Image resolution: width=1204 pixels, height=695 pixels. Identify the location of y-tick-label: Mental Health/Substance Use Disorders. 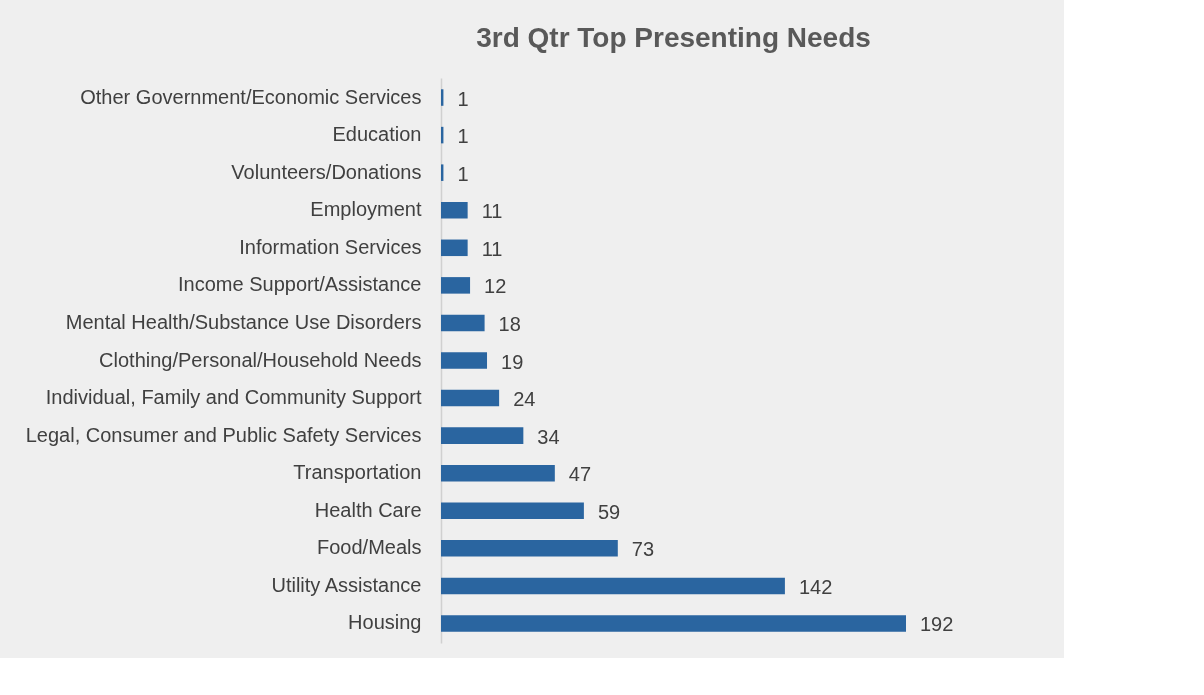
(243, 321).